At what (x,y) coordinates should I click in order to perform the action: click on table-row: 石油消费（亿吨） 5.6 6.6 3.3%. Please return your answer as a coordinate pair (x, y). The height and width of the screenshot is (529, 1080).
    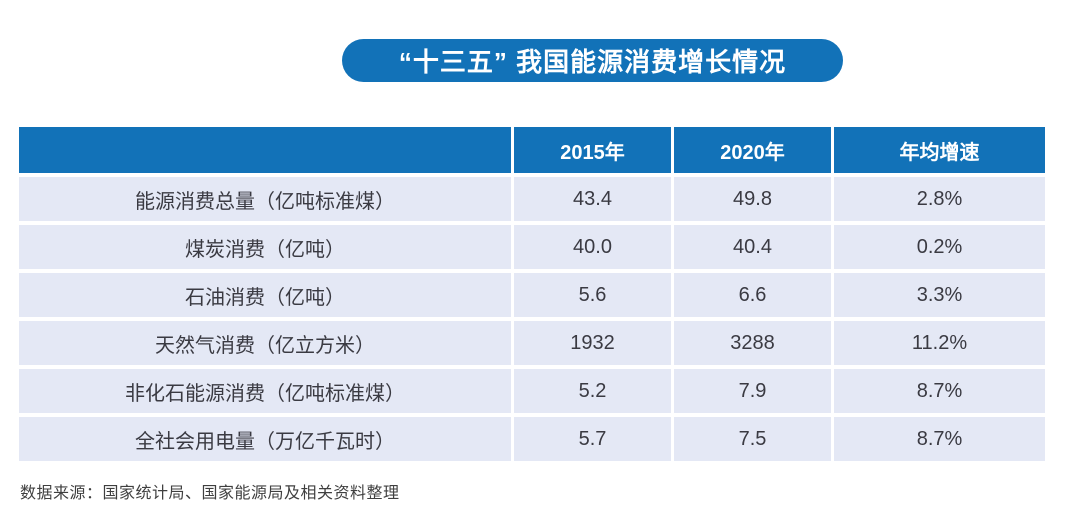
    Looking at the image, I should click on (532, 295).